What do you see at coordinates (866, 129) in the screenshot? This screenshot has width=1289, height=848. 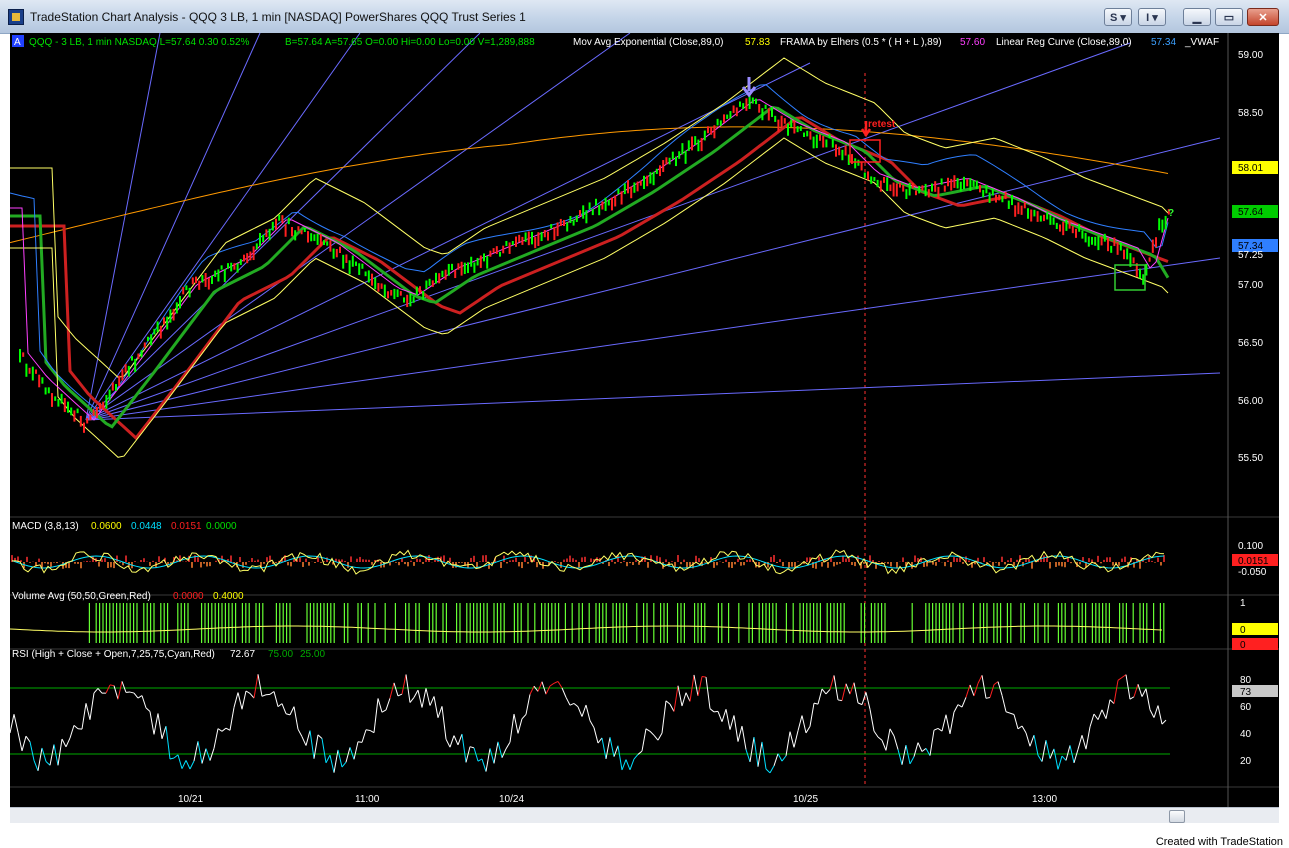 I see `retest-arrow-icon` at bounding box center [866, 129].